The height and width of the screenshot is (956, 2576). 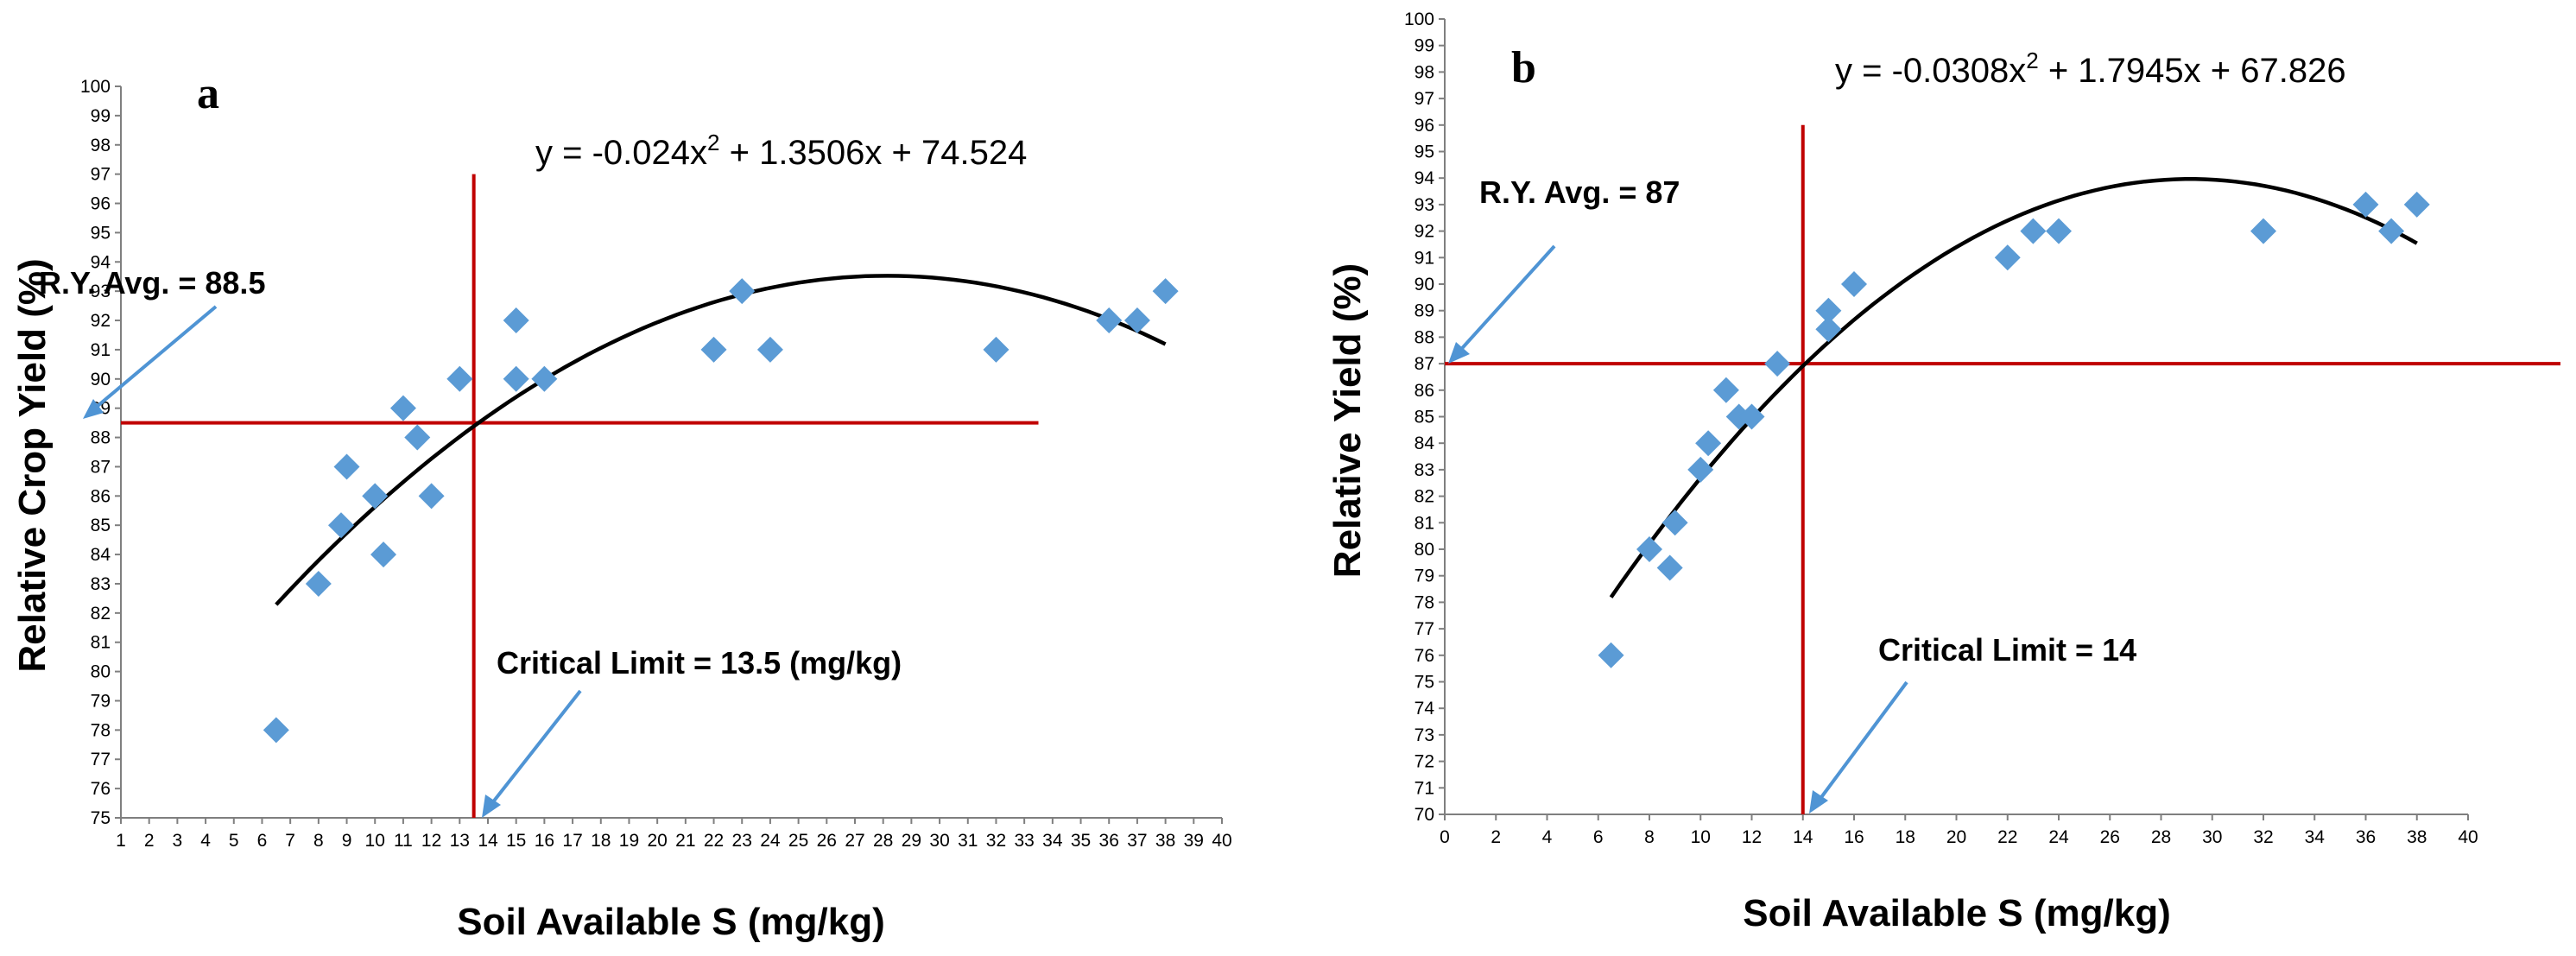 What do you see at coordinates (968, 841) in the screenshot?
I see `x-tick-label: 31` at bounding box center [968, 841].